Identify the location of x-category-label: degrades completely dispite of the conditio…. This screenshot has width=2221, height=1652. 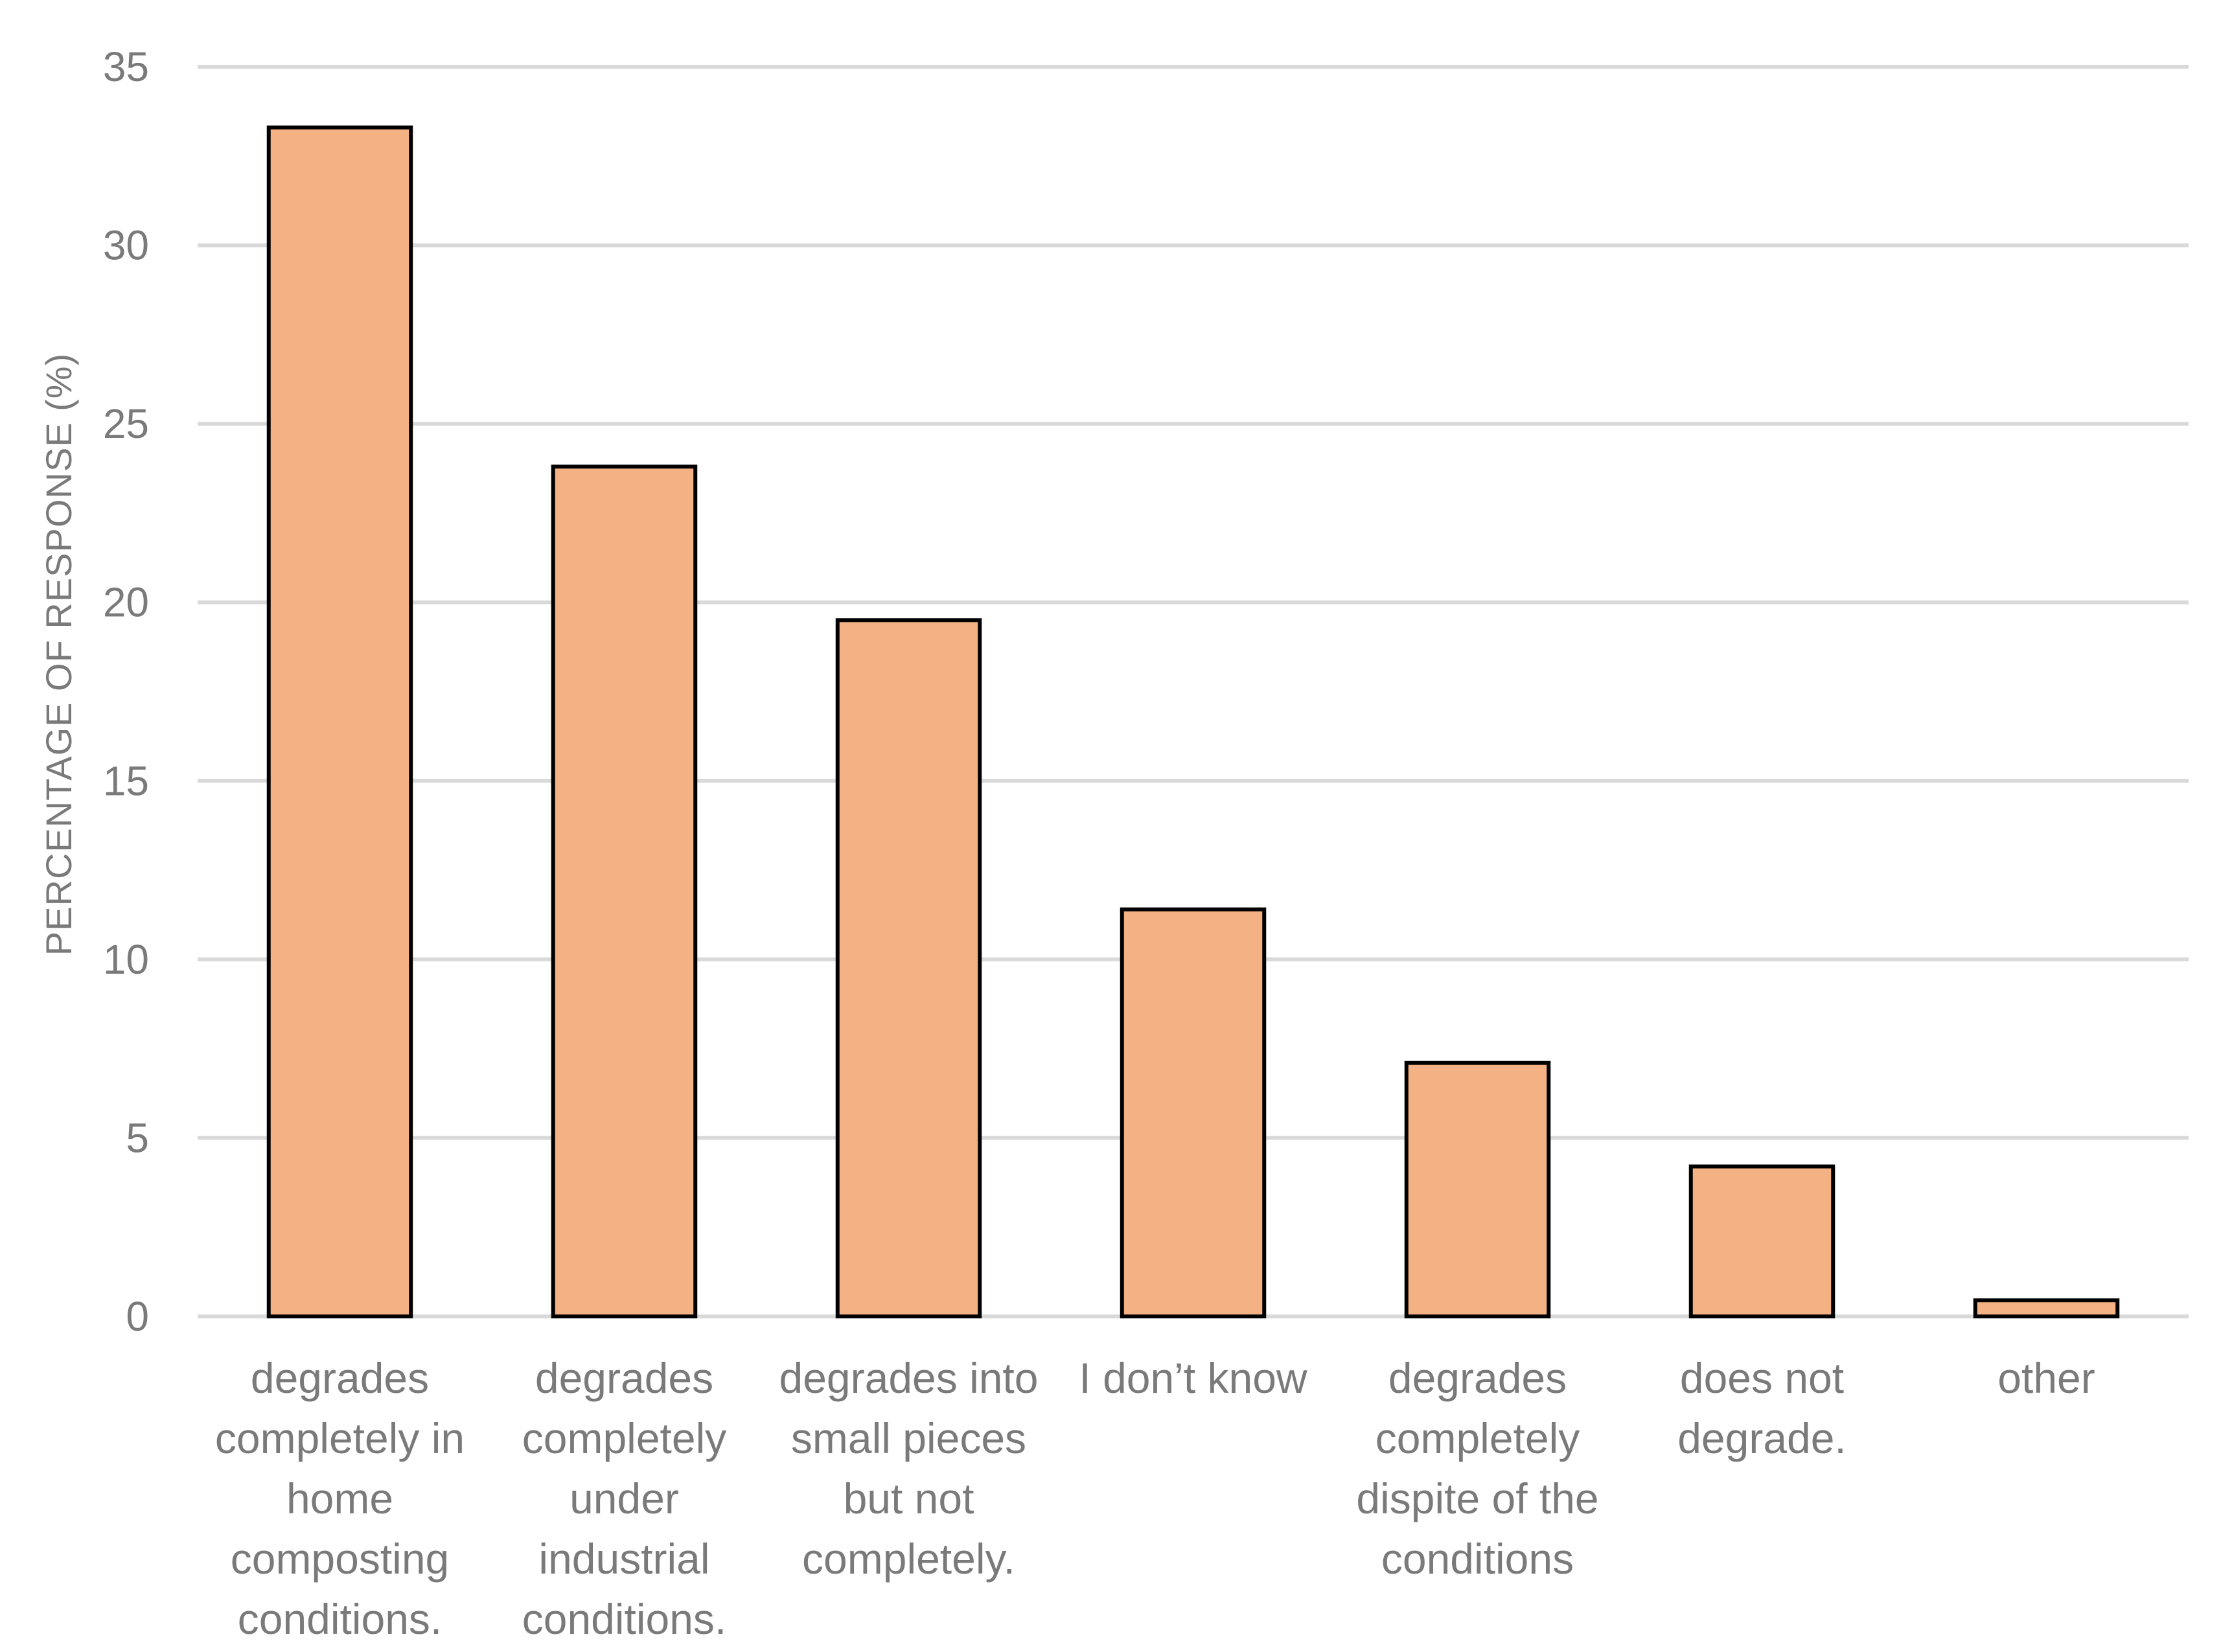
(1477, 1468).